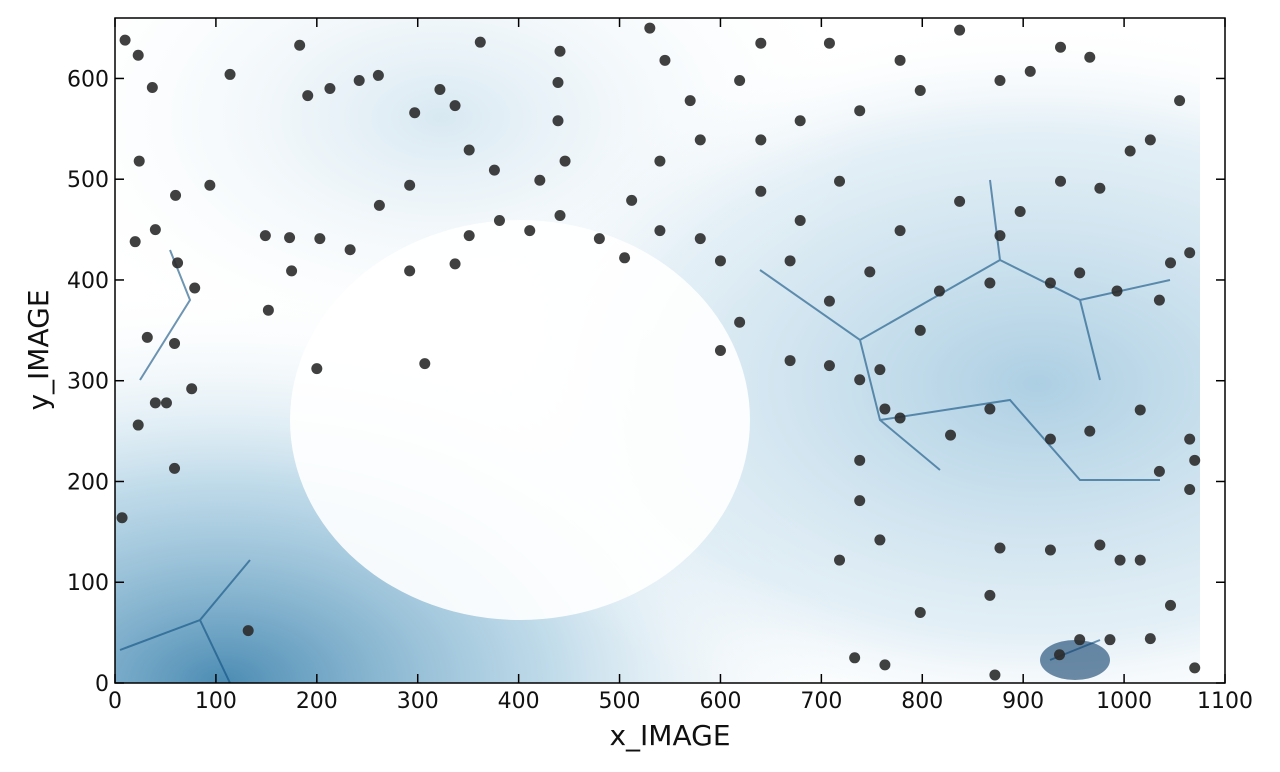 The height and width of the screenshot is (772, 1280). Describe the element at coordinates (1124, 701) in the screenshot. I see `x-tick-label: 1000` at that location.